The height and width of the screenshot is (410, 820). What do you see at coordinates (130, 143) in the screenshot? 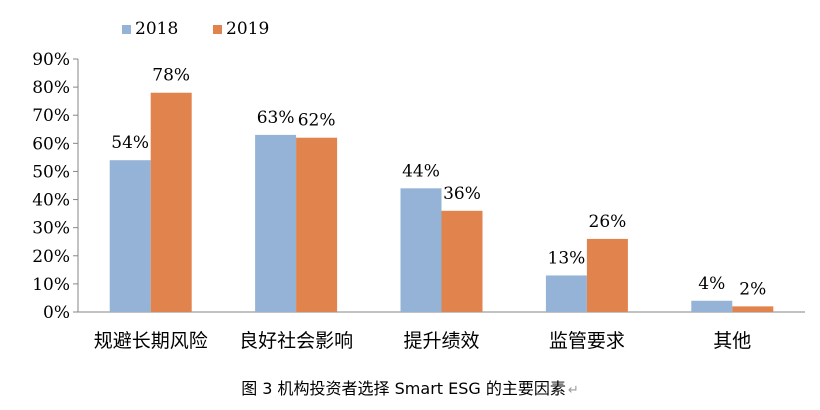
I see `data-label-2018: 54%` at bounding box center [130, 143].